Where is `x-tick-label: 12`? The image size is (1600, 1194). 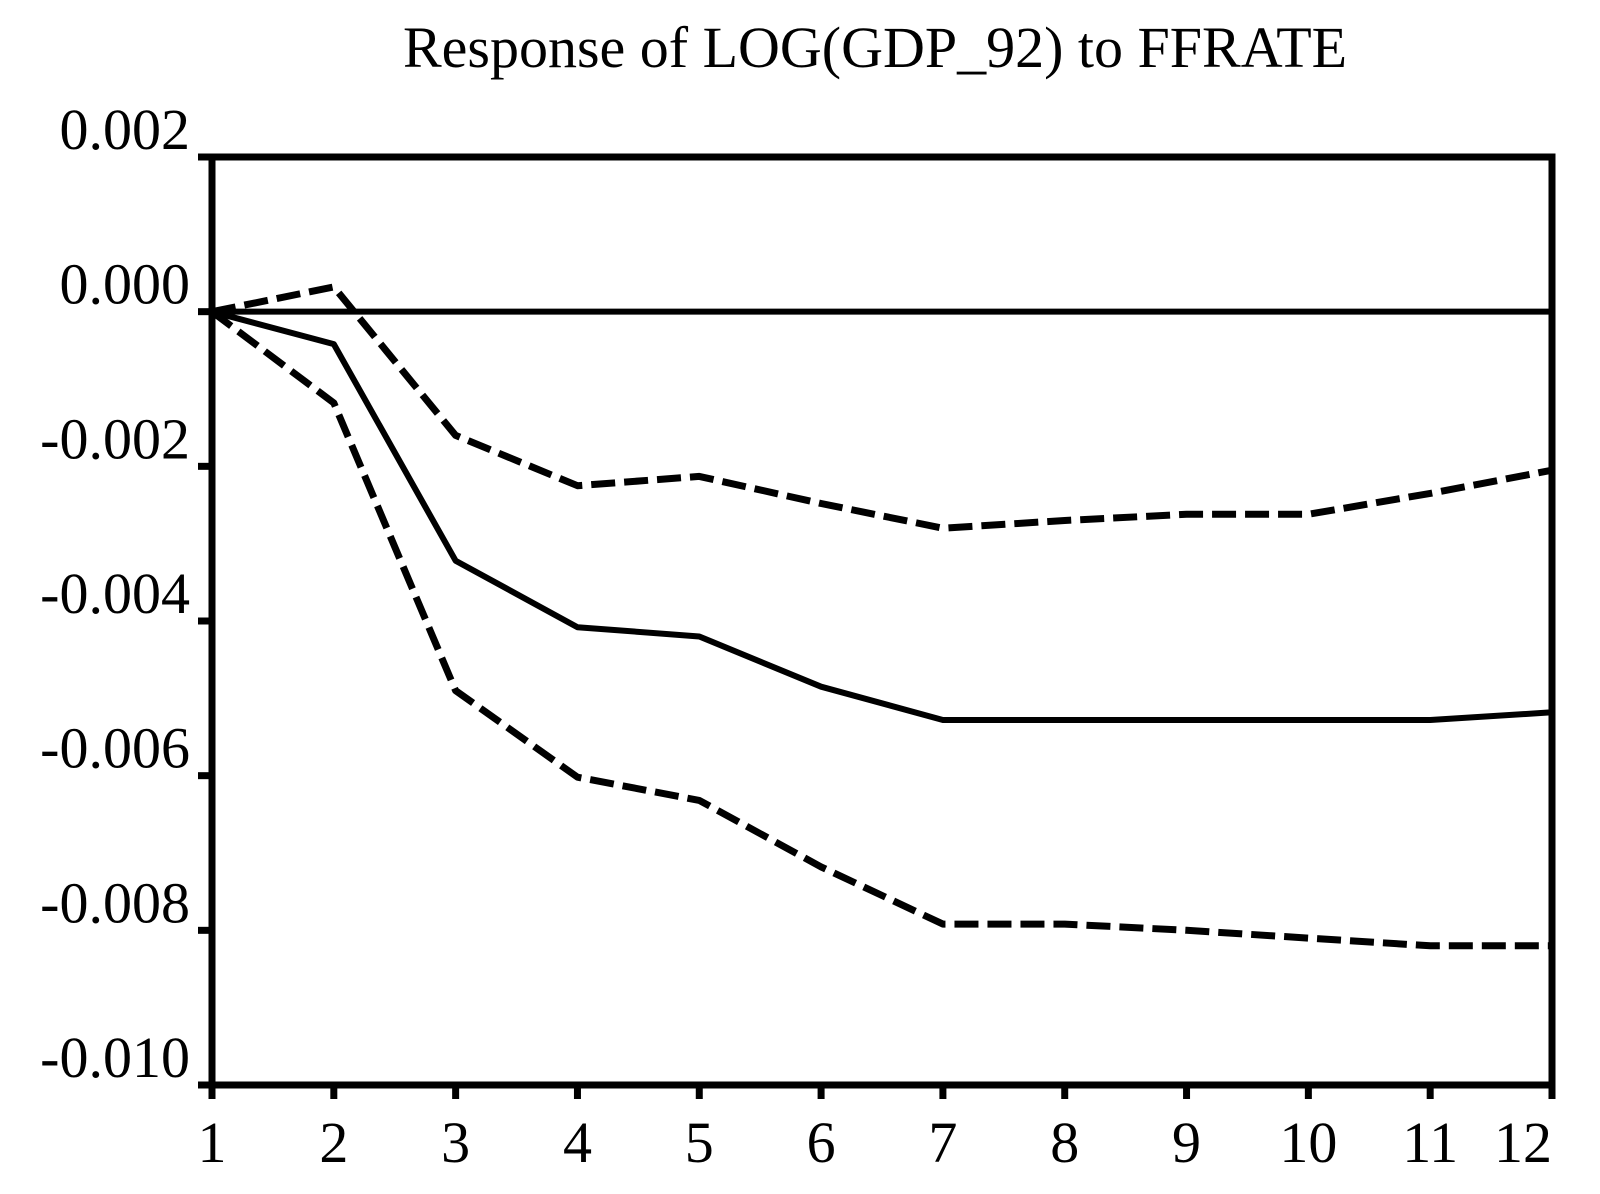
x-tick-label: 12 is located at coordinates (1523, 1142).